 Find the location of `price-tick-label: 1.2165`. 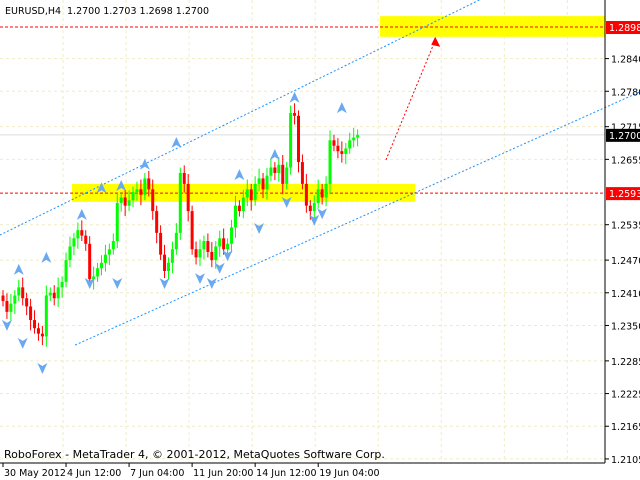

price-tick-label: 1.2165 is located at coordinates (625, 427).